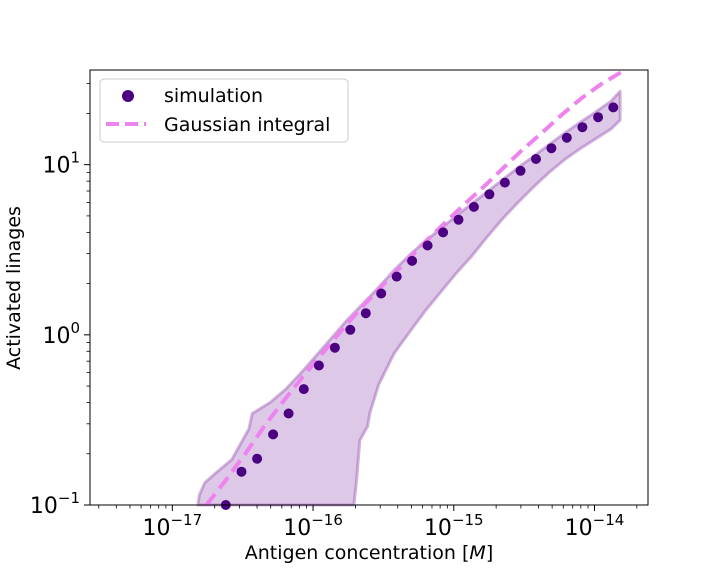 Image resolution: width=720 pixels, height=576 pixels. What do you see at coordinates (128, 96) in the screenshot?
I see `legend-marker-simulation` at bounding box center [128, 96].